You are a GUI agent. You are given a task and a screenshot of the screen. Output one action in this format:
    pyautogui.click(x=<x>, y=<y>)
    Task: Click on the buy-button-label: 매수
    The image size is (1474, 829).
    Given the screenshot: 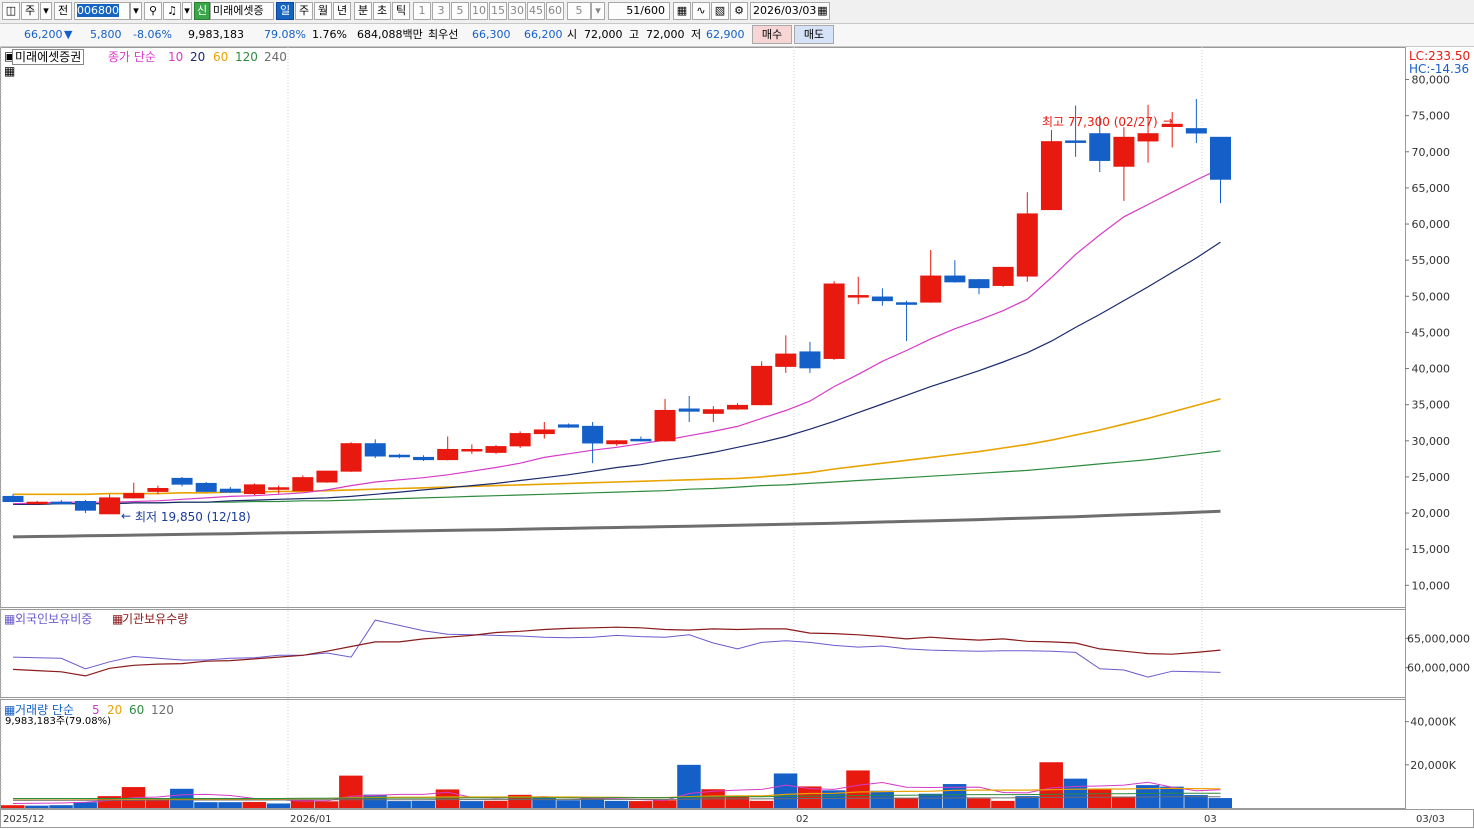 What is the action you would take?
    pyautogui.click(x=772, y=34)
    